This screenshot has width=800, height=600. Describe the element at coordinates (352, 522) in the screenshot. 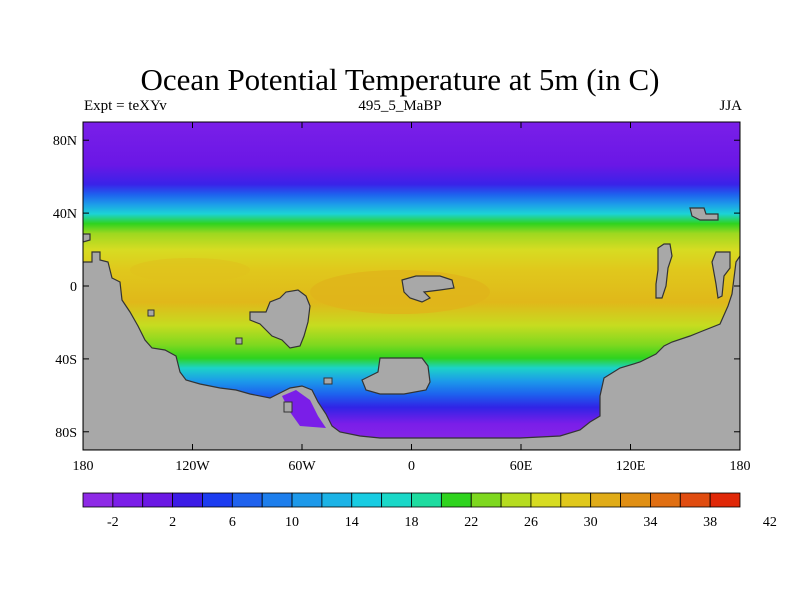

I see `colorbar-label: 14` at that location.